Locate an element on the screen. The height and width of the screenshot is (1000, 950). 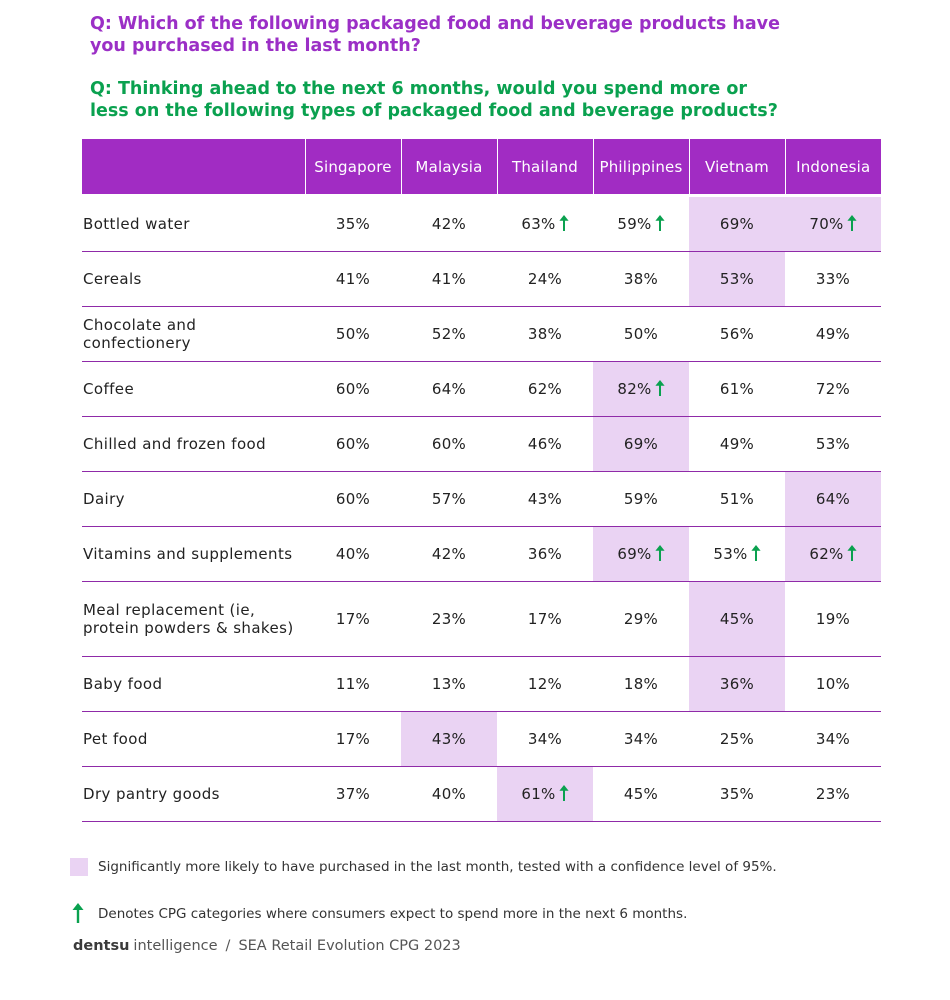
table-cell: 41% is located at coordinates (353, 279).